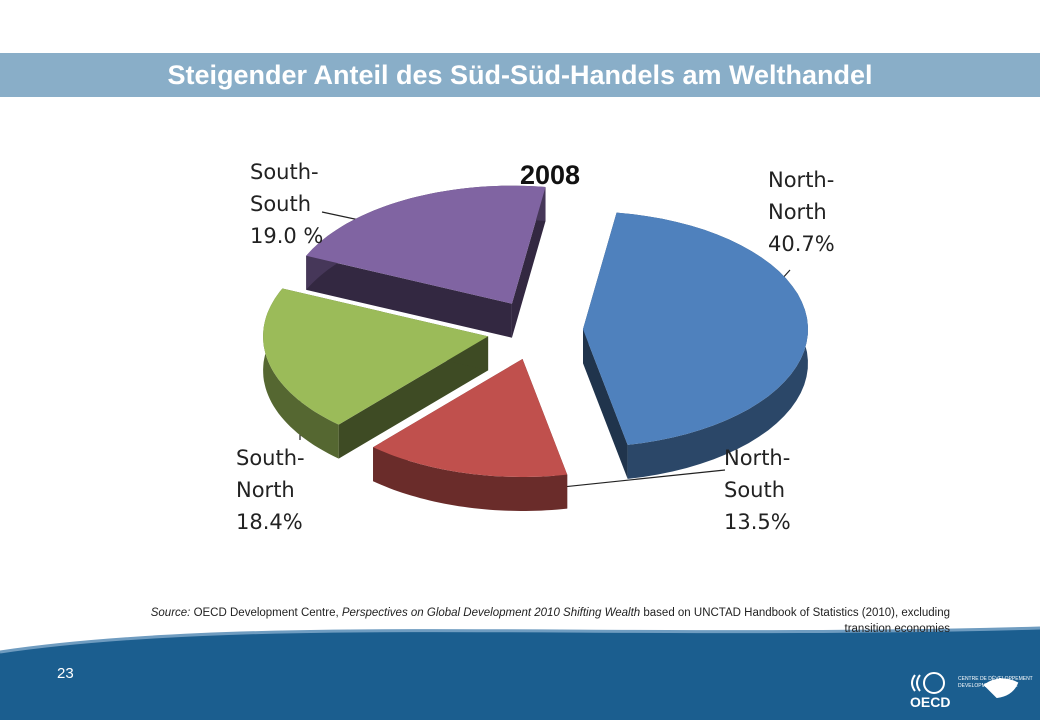 The width and height of the screenshot is (1040, 720). I want to click on logo-name: OECD, so click(930, 702).